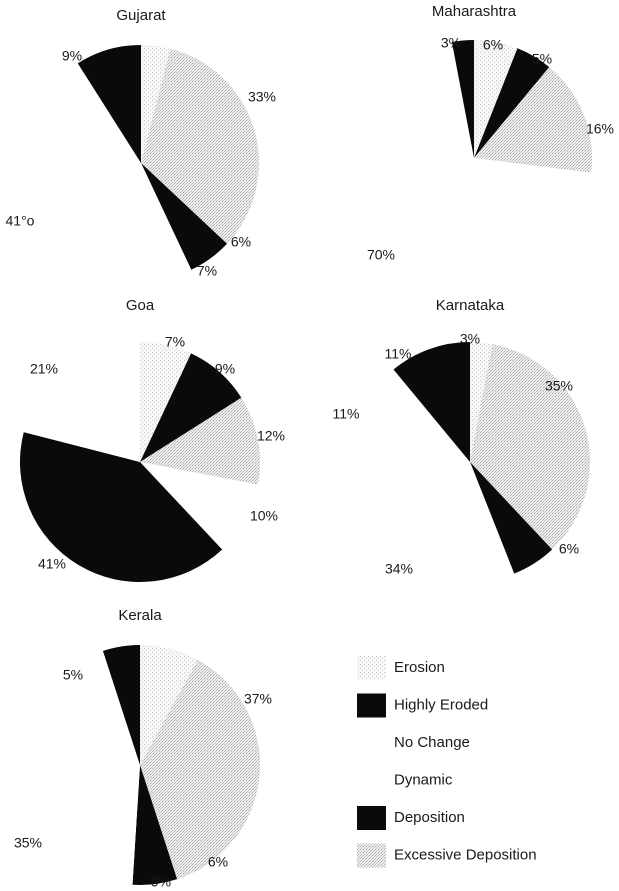  Describe the element at coordinates (73, 675) in the screenshot. I see `slice-label-highly-eroded: 5%` at that location.